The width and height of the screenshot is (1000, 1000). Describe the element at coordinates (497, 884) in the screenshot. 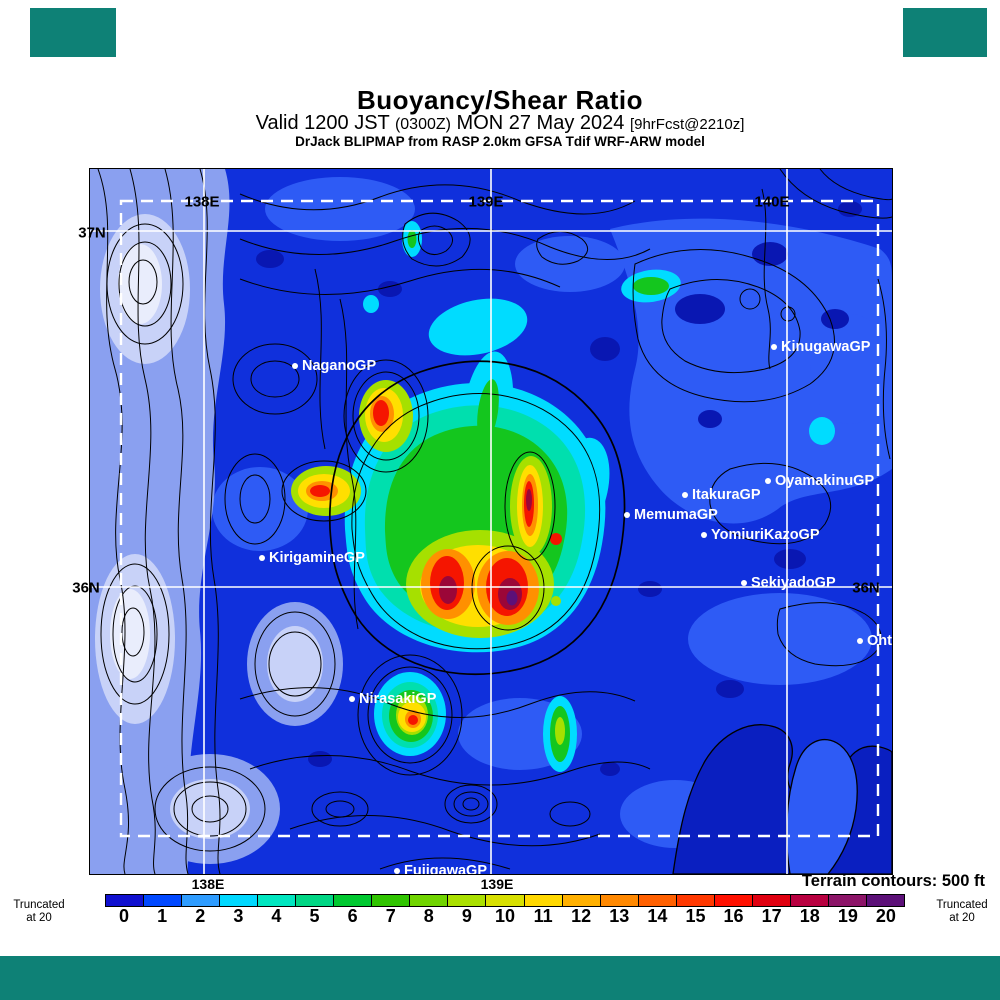

I see `axis-label-139e: 139E` at that location.